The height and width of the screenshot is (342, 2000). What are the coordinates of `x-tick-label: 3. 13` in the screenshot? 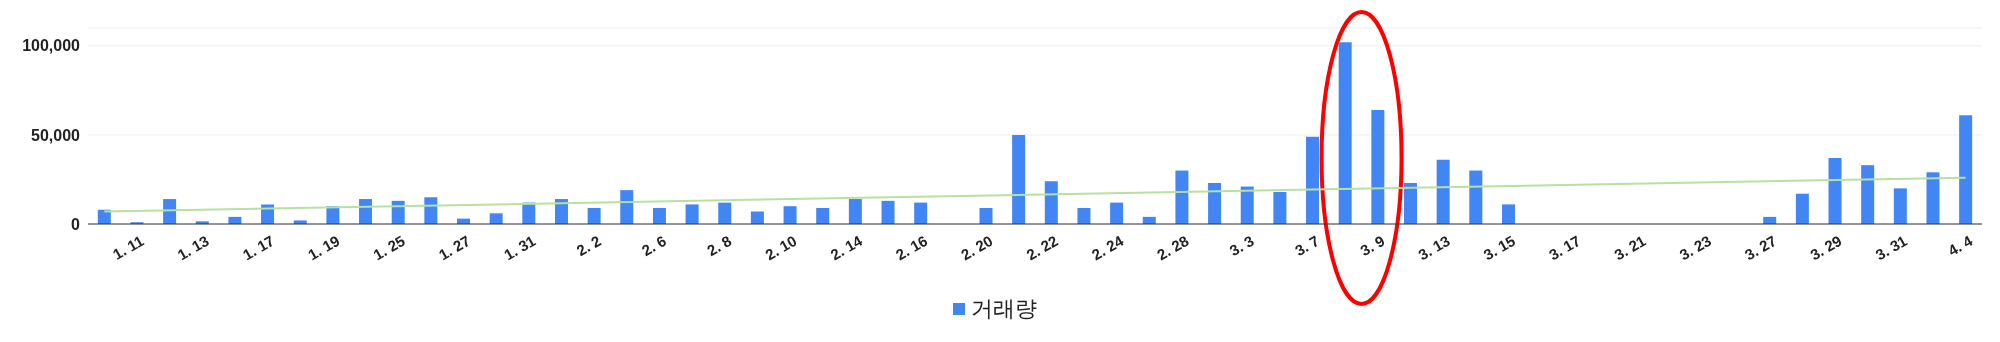 It's located at (1434, 247).